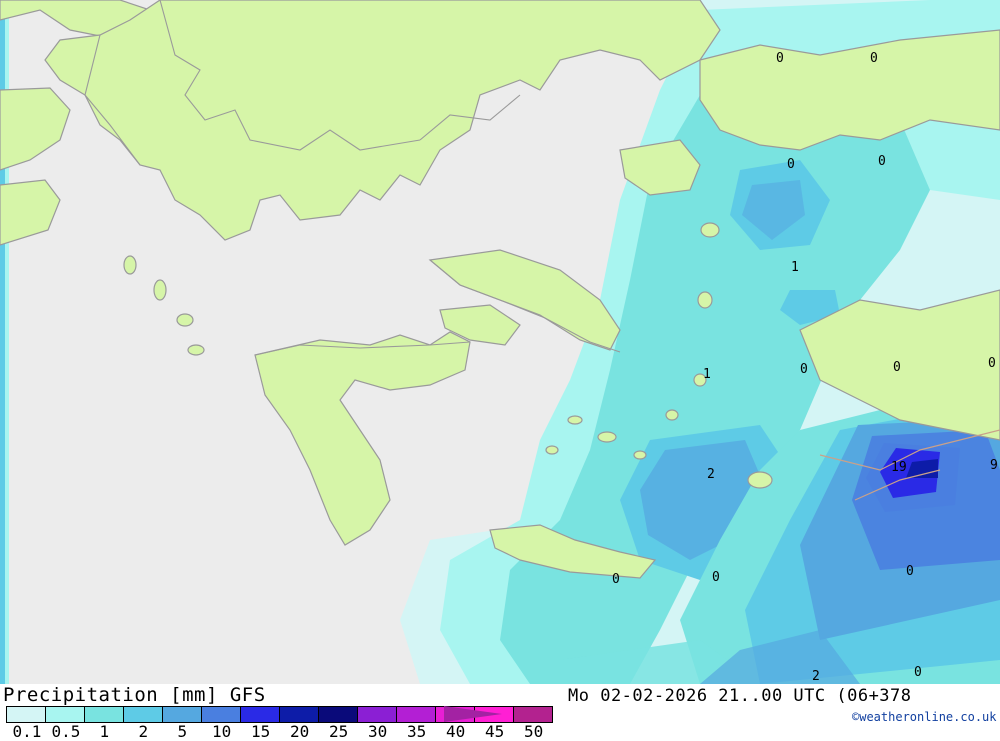  I want to click on land-crete, so click(573, 551).